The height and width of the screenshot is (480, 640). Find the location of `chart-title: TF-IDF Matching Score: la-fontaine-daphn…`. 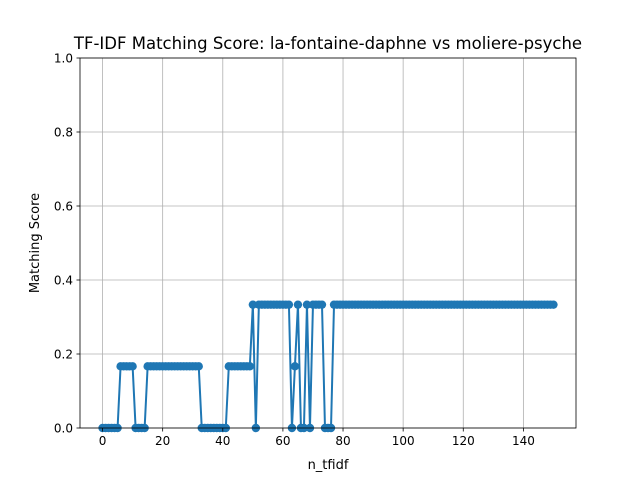

chart-title: TF-IDF Matching Score: la-fontaine-daphn… is located at coordinates (327, 43).